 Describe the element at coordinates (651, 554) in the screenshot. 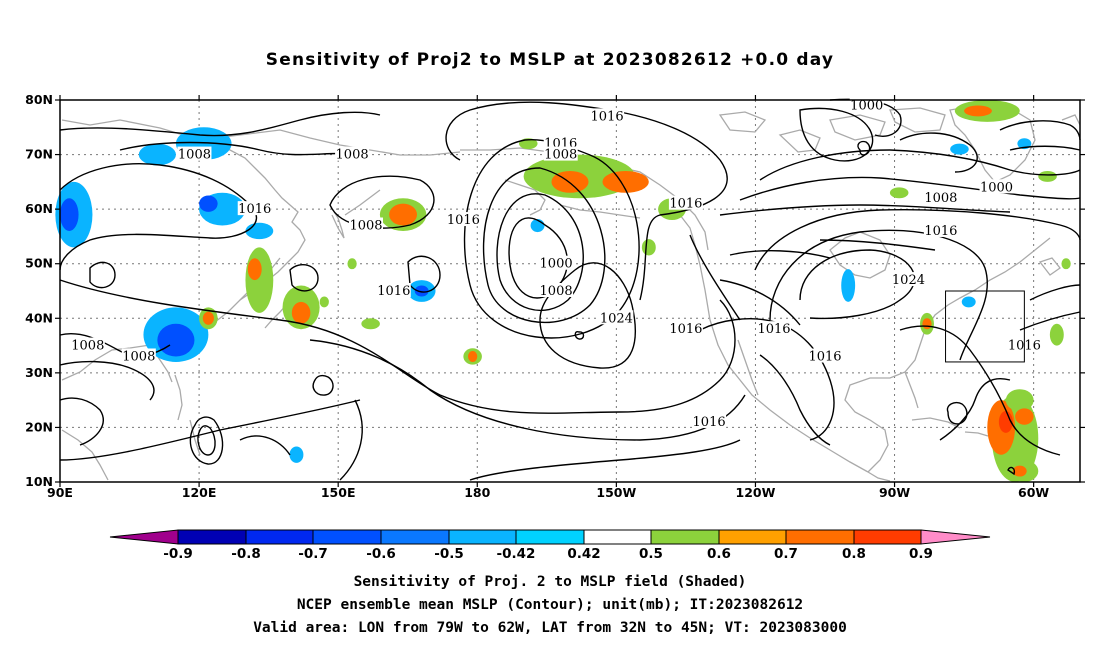

I see `colorbar-label: 0.5` at that location.